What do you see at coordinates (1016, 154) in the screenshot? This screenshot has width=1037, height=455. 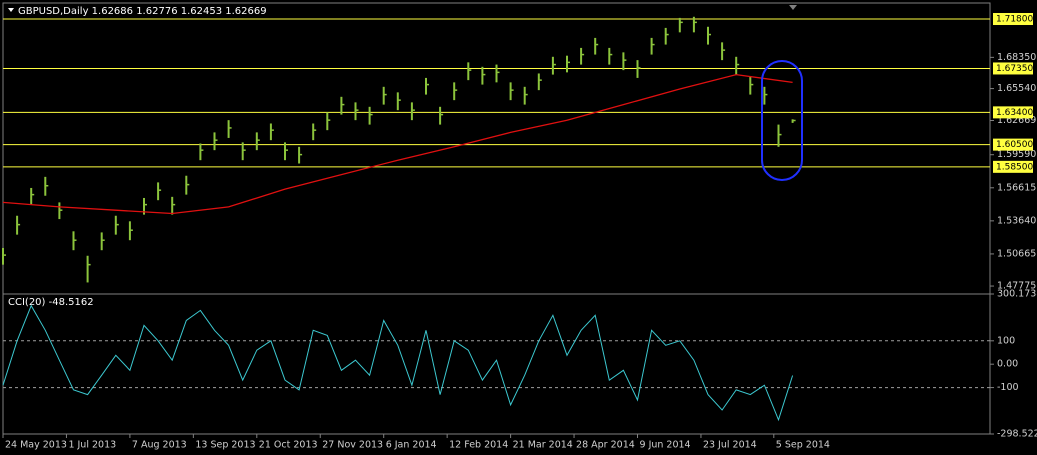 I see `y-tick-label: 1.59590` at bounding box center [1016, 154].